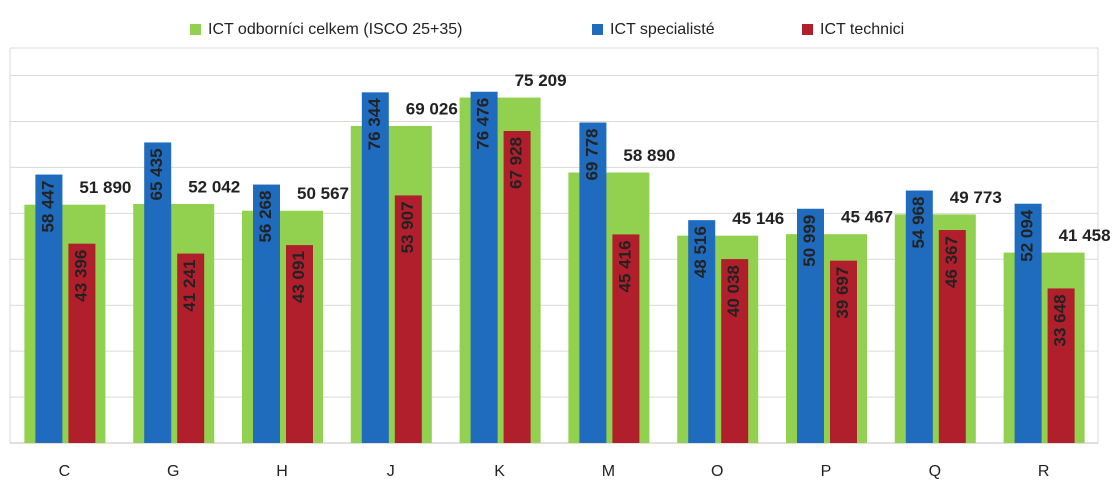 The width and height of the screenshot is (1113, 481). What do you see at coordinates (1027, 235) in the screenshot?
I see `value-label: 52 094` at bounding box center [1027, 235].